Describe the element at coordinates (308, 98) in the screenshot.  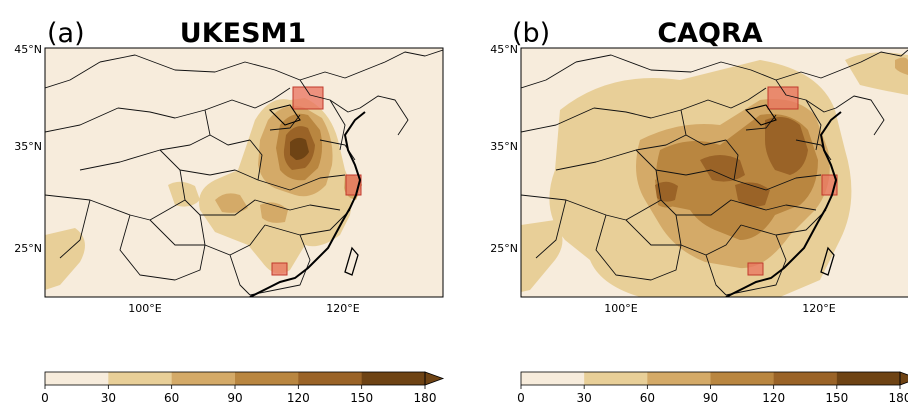
I see `highlight-region-north` at that location.